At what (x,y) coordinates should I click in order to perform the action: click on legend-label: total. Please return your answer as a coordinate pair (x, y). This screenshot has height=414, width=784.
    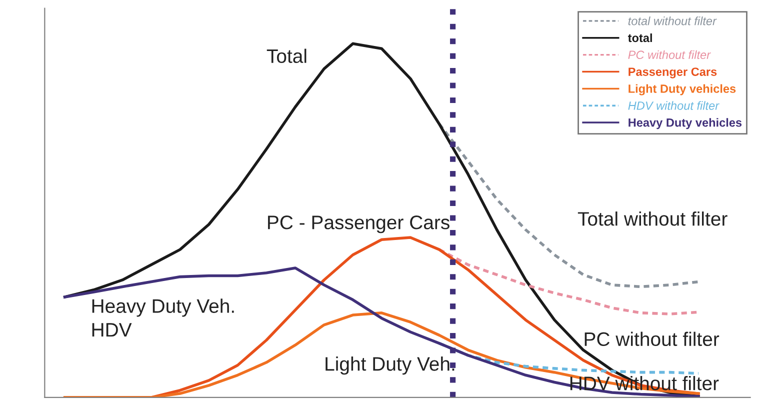
    Looking at the image, I should click on (640, 37).